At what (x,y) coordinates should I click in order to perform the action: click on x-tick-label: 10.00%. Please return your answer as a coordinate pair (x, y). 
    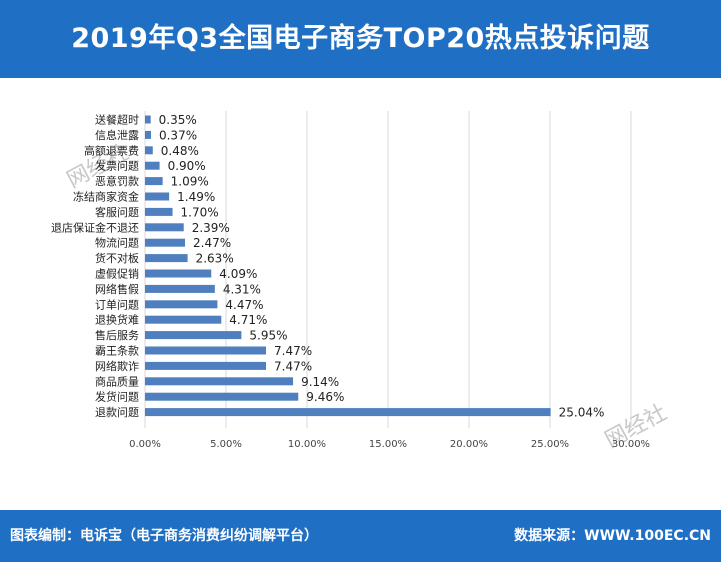
    Looking at the image, I should click on (307, 444).